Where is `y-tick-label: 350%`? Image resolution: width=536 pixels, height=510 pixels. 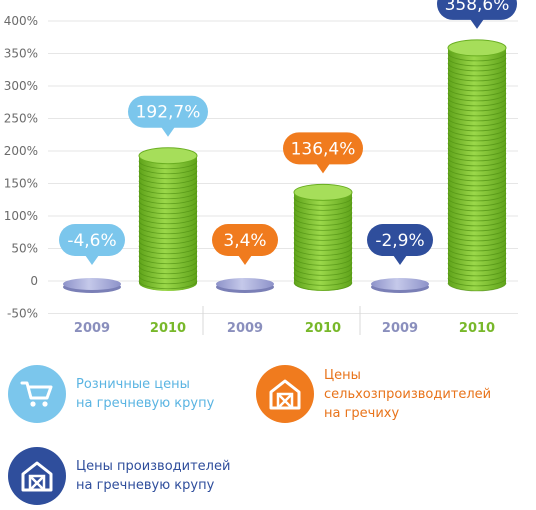
y-tick-label: 350% is located at coordinates (21, 54).